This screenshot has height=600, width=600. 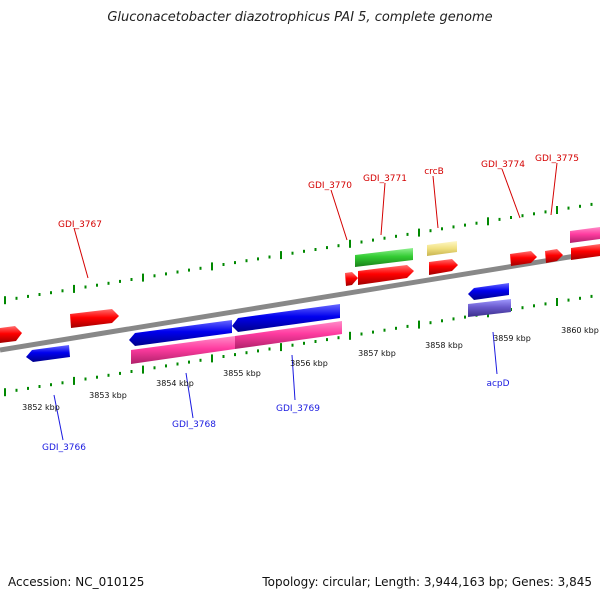 What do you see at coordinates (80, 225) in the screenshot?
I see `label-GDI_3767: GDI_3767` at bounding box center [80, 225].